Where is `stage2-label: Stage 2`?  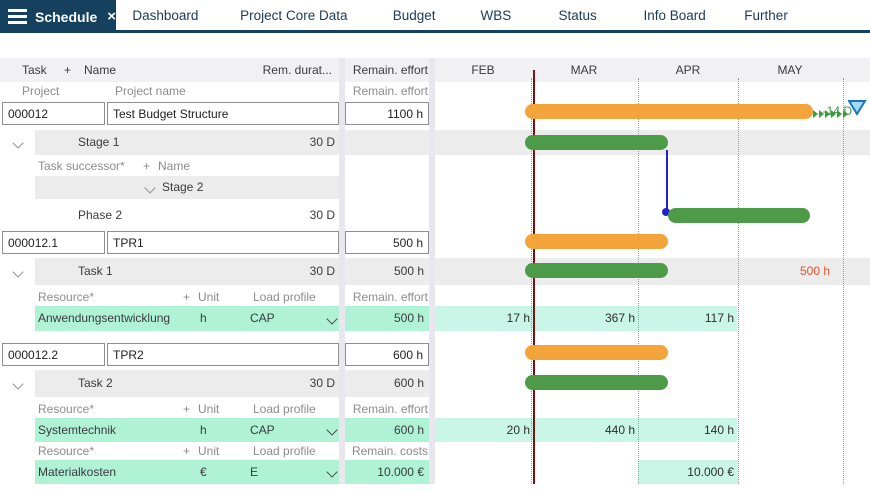
stage2-label: Stage 2 is located at coordinates (183, 187).